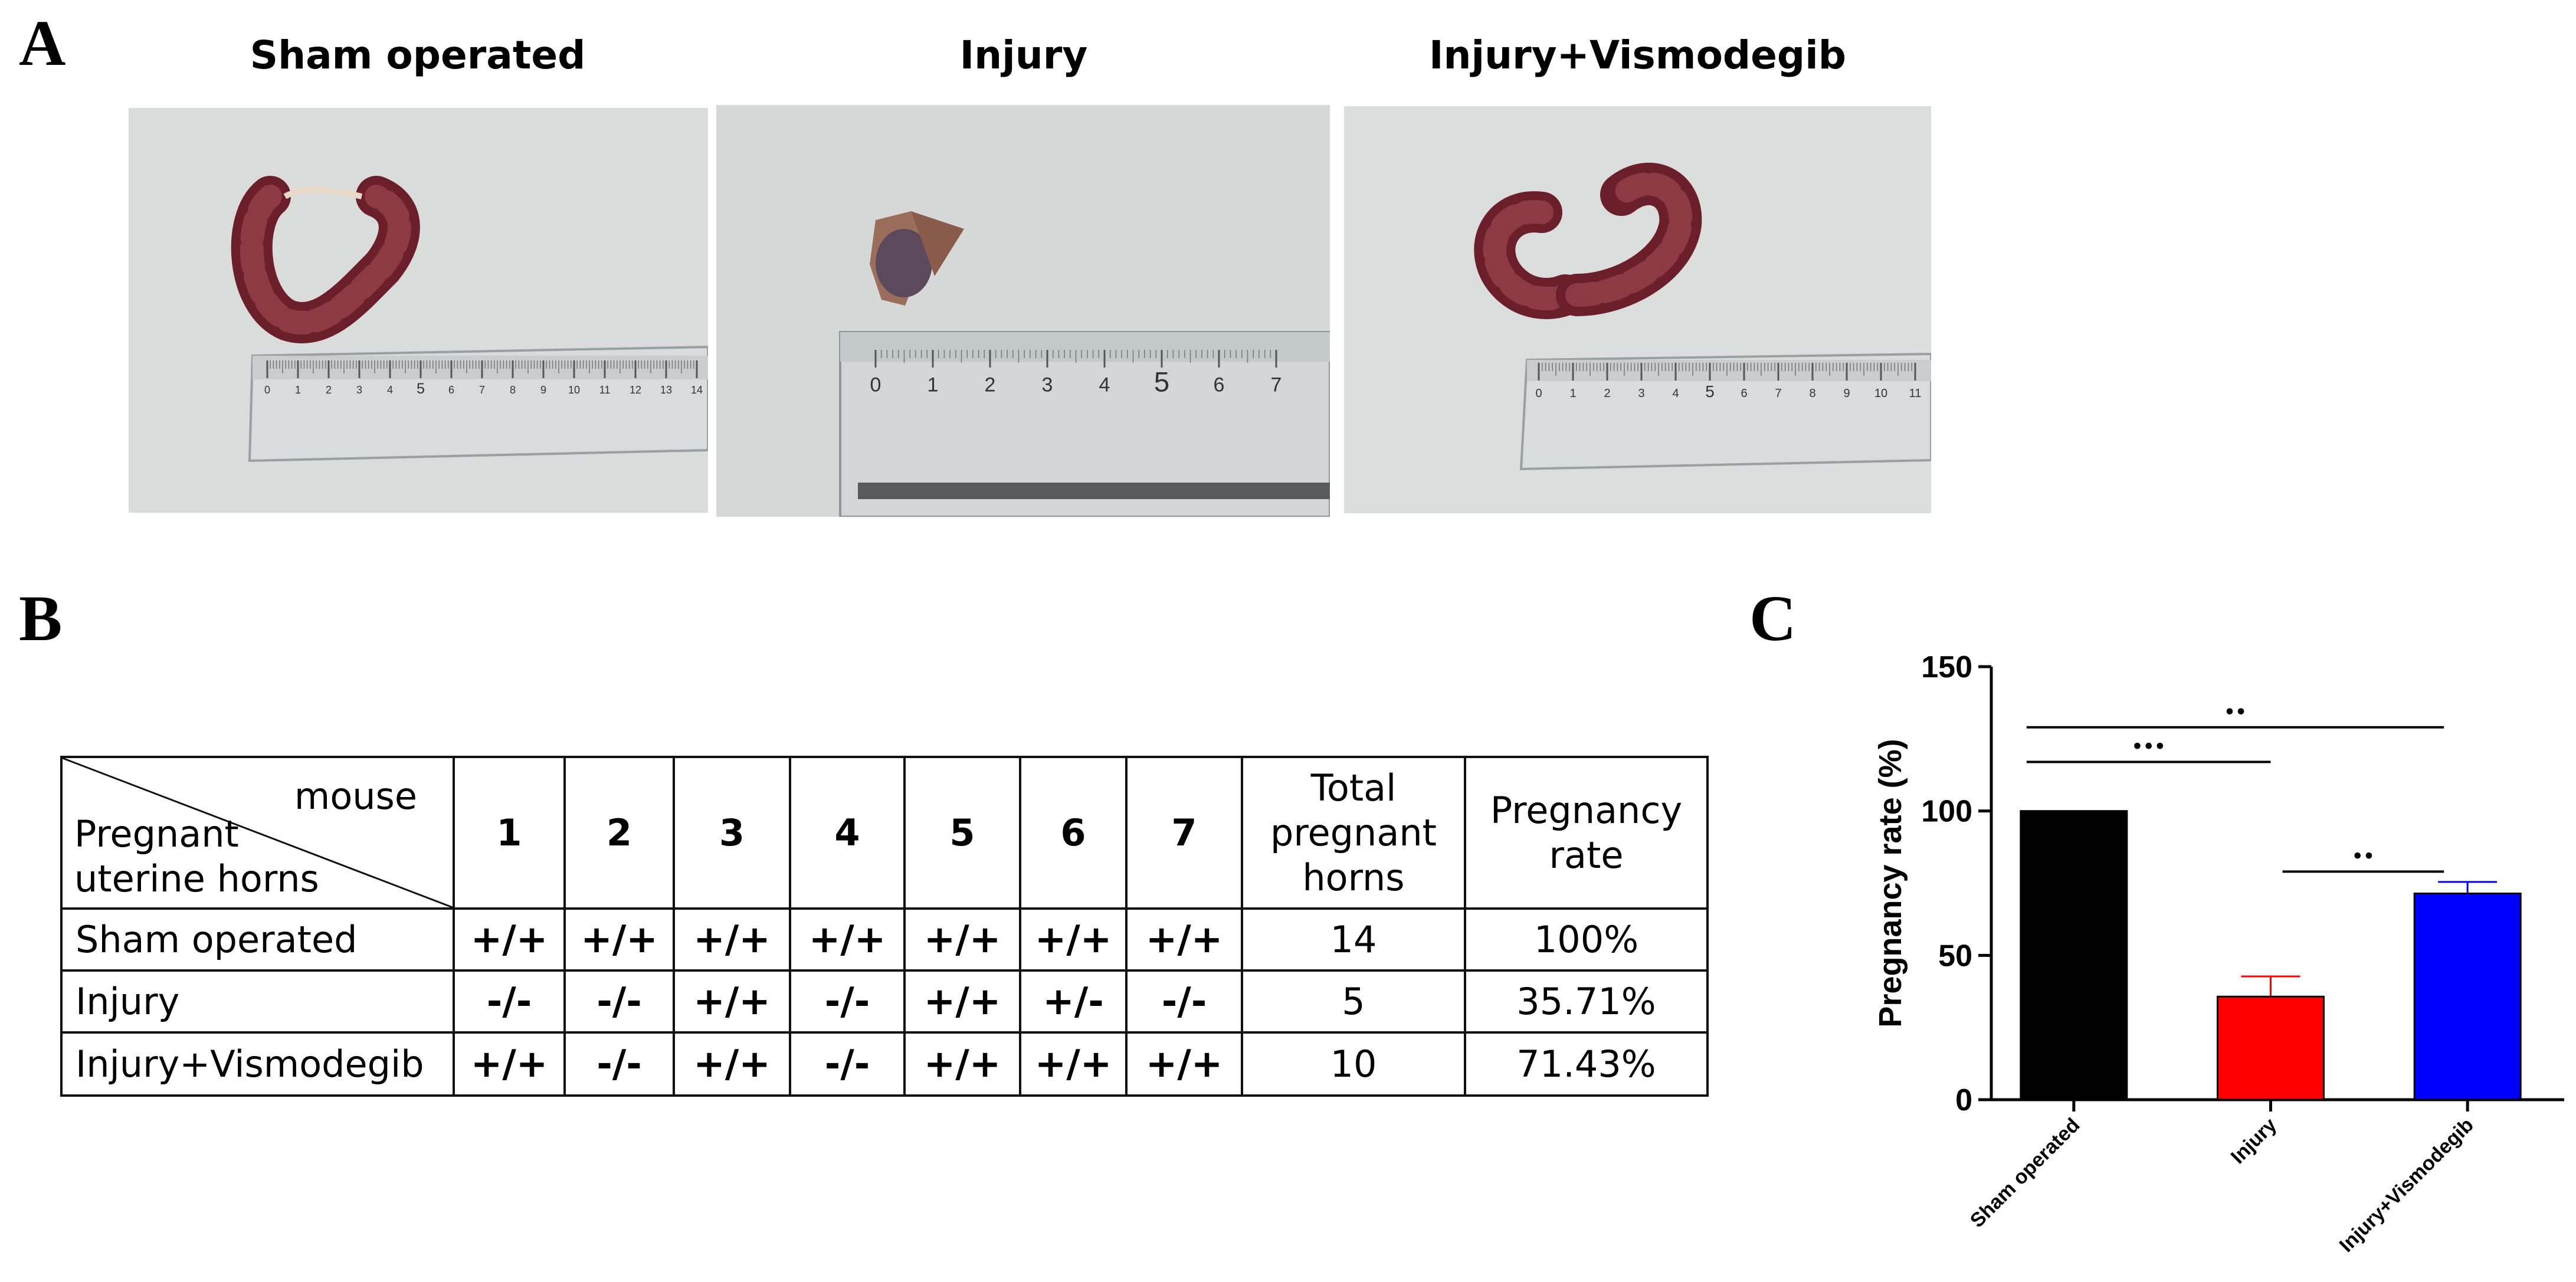 Image resolution: width=2576 pixels, height=1282 pixels. I want to click on photo-injury: 0 1 2 3 4 5 6 7, so click(1023, 311).